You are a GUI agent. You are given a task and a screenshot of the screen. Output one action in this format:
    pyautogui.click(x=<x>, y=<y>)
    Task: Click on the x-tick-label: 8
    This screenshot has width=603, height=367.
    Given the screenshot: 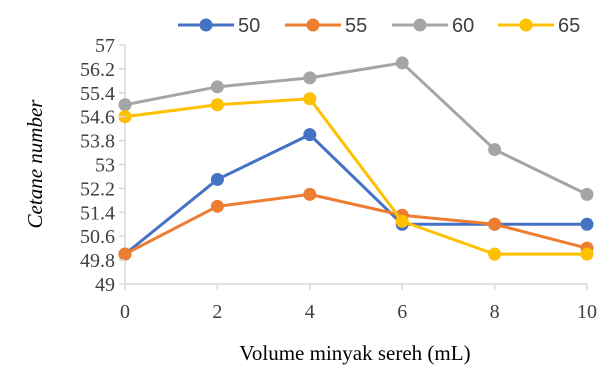 What is the action you would take?
    pyautogui.click(x=495, y=312)
    